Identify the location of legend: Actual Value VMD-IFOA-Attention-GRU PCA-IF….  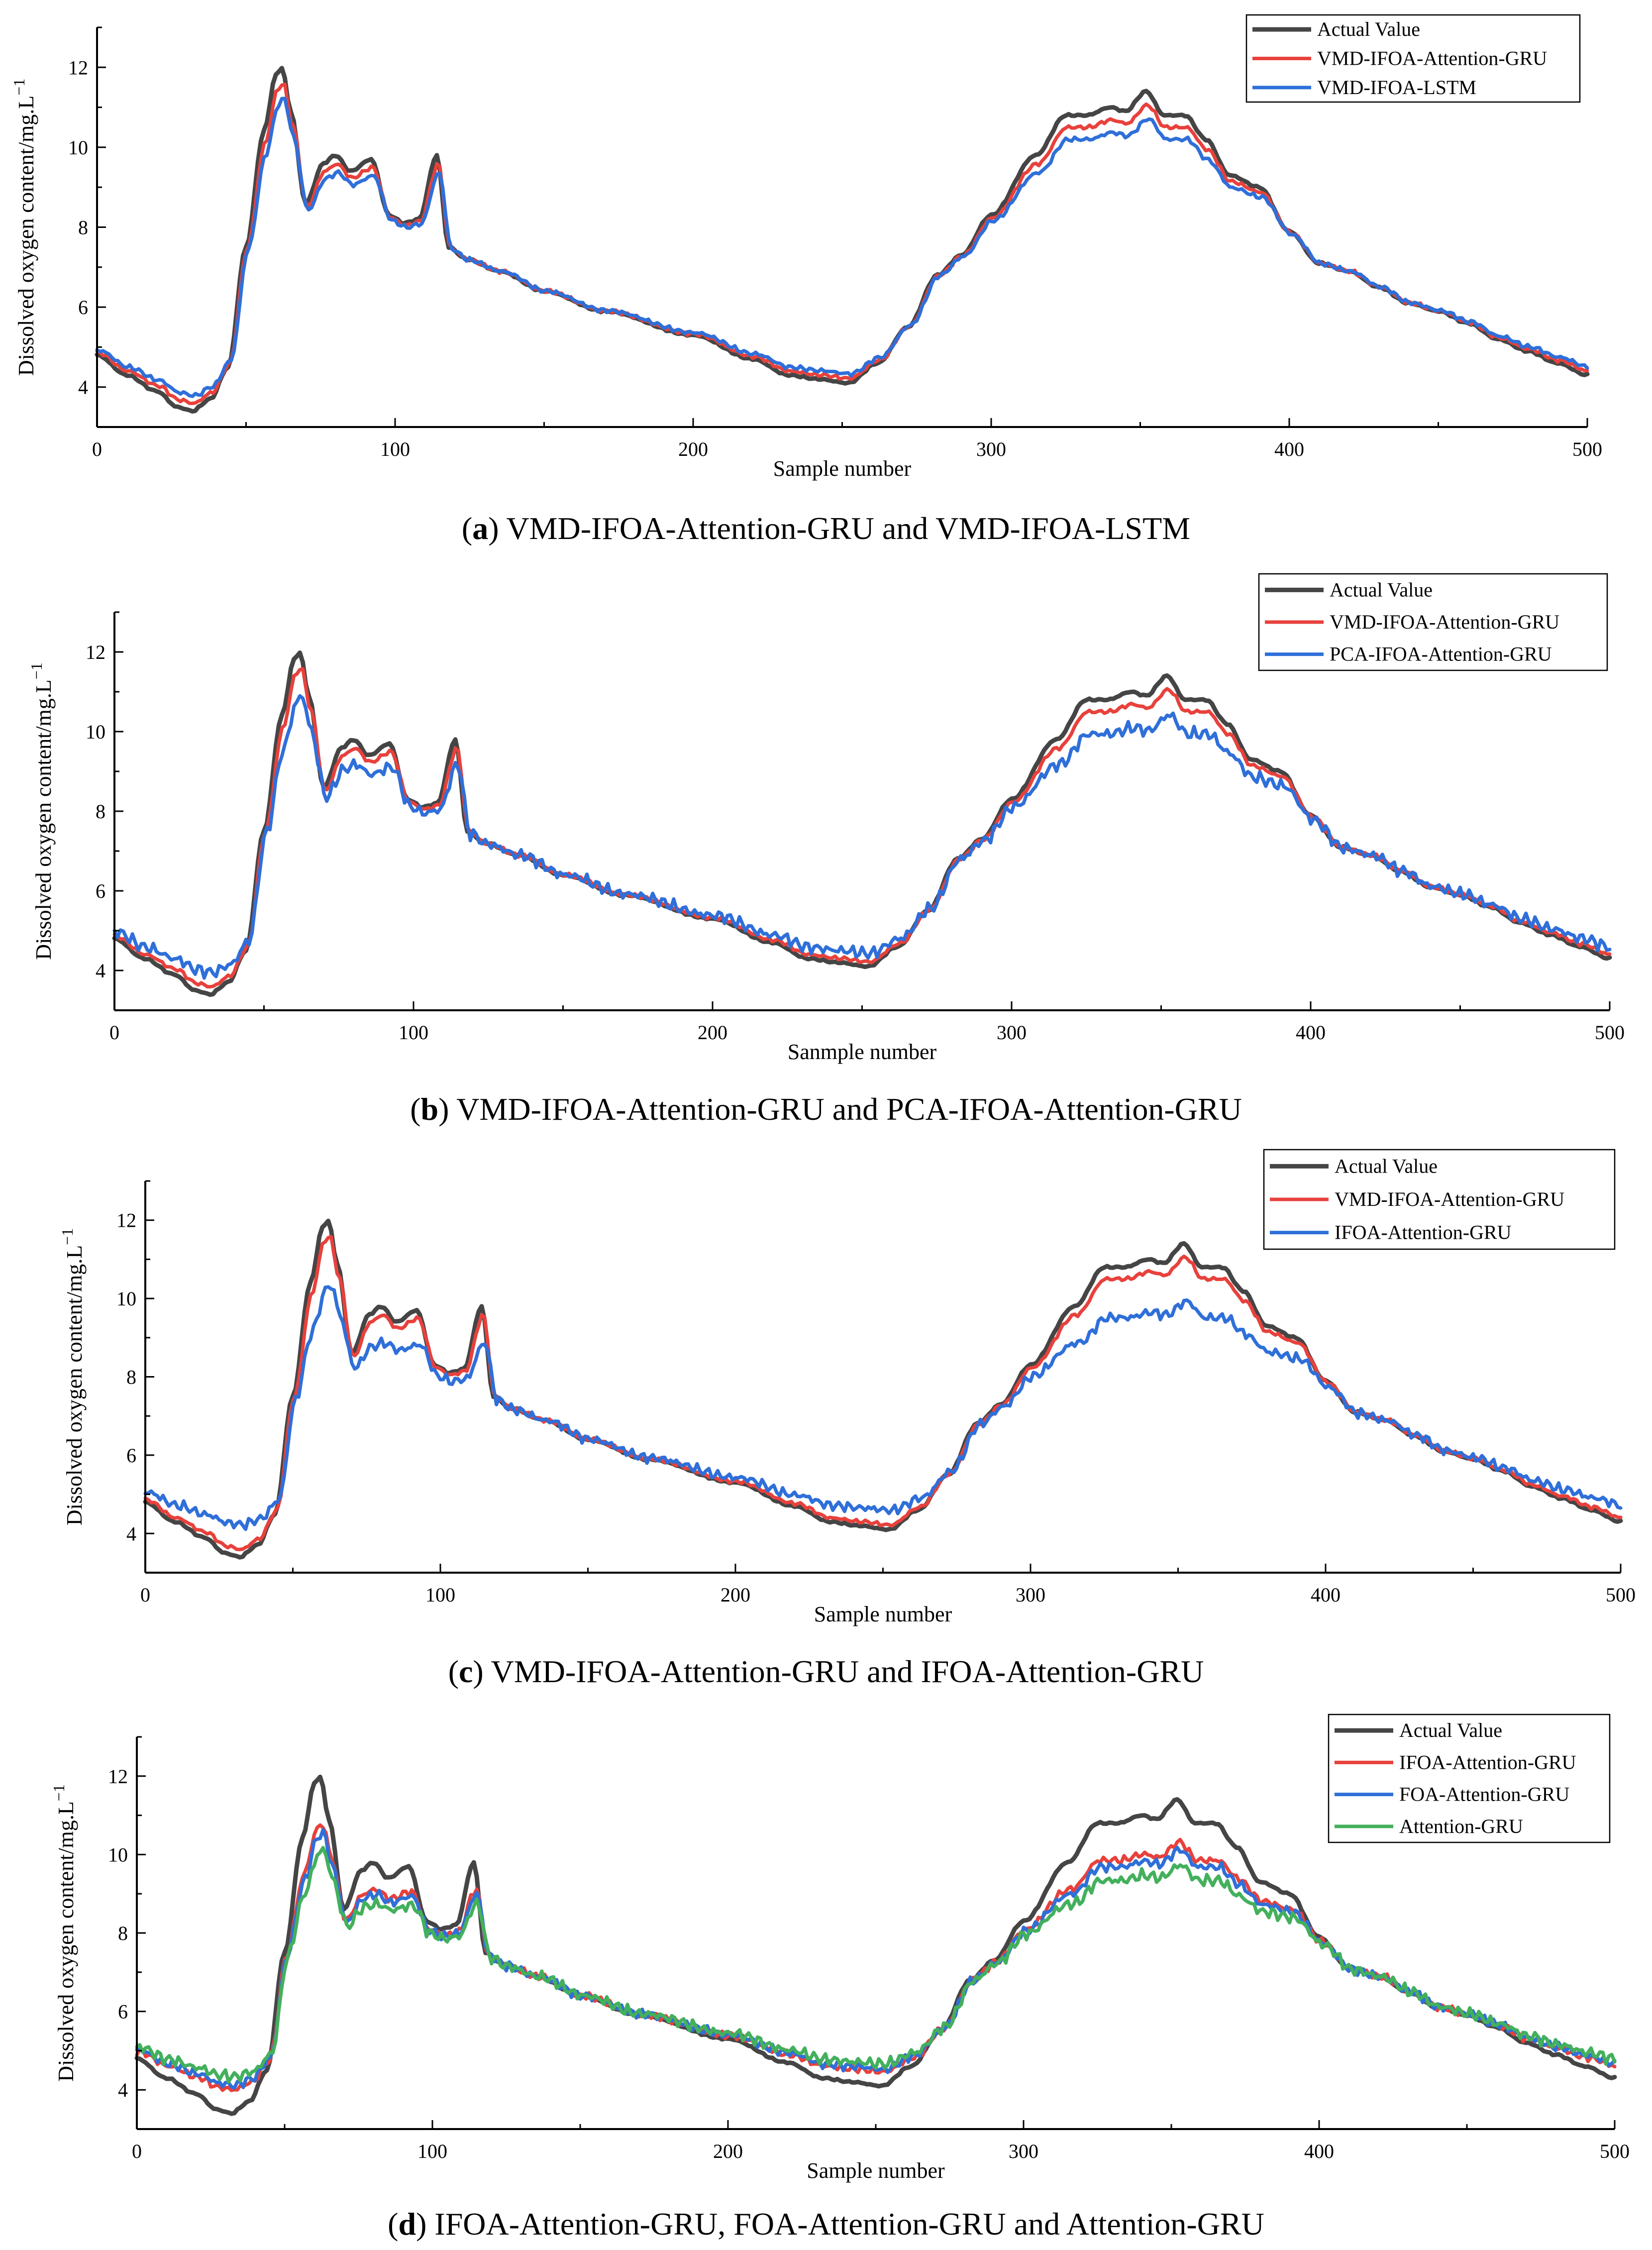
(1433, 622).